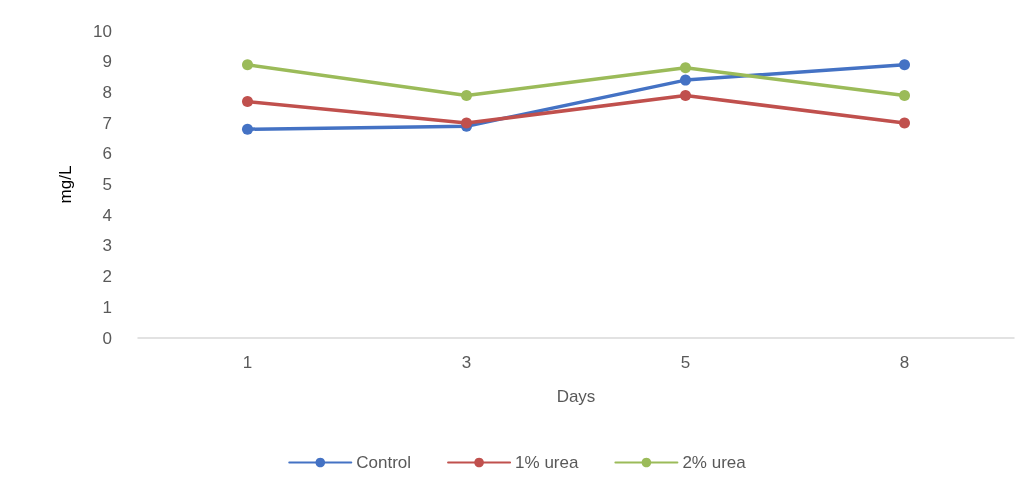 The image size is (1034, 484). Describe the element at coordinates (107, 62) in the screenshot. I see `y-tick-label: 9` at that location.